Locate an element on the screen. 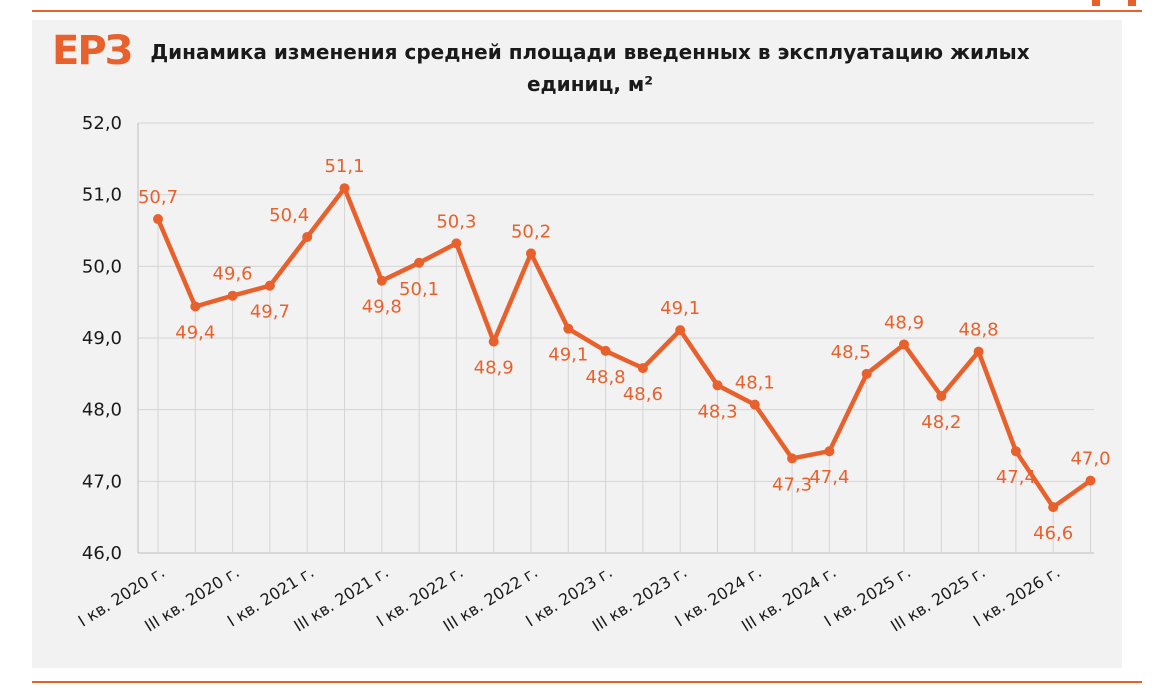 This screenshot has width=1164, height=690. data-label: 47,0 is located at coordinates (1090, 459).